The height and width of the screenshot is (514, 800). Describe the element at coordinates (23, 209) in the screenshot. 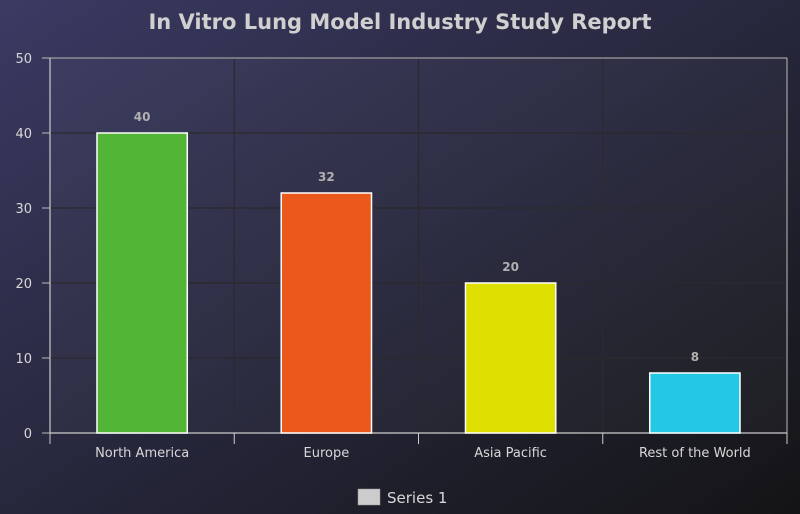

I see `y-tick-label: 30` at that location.